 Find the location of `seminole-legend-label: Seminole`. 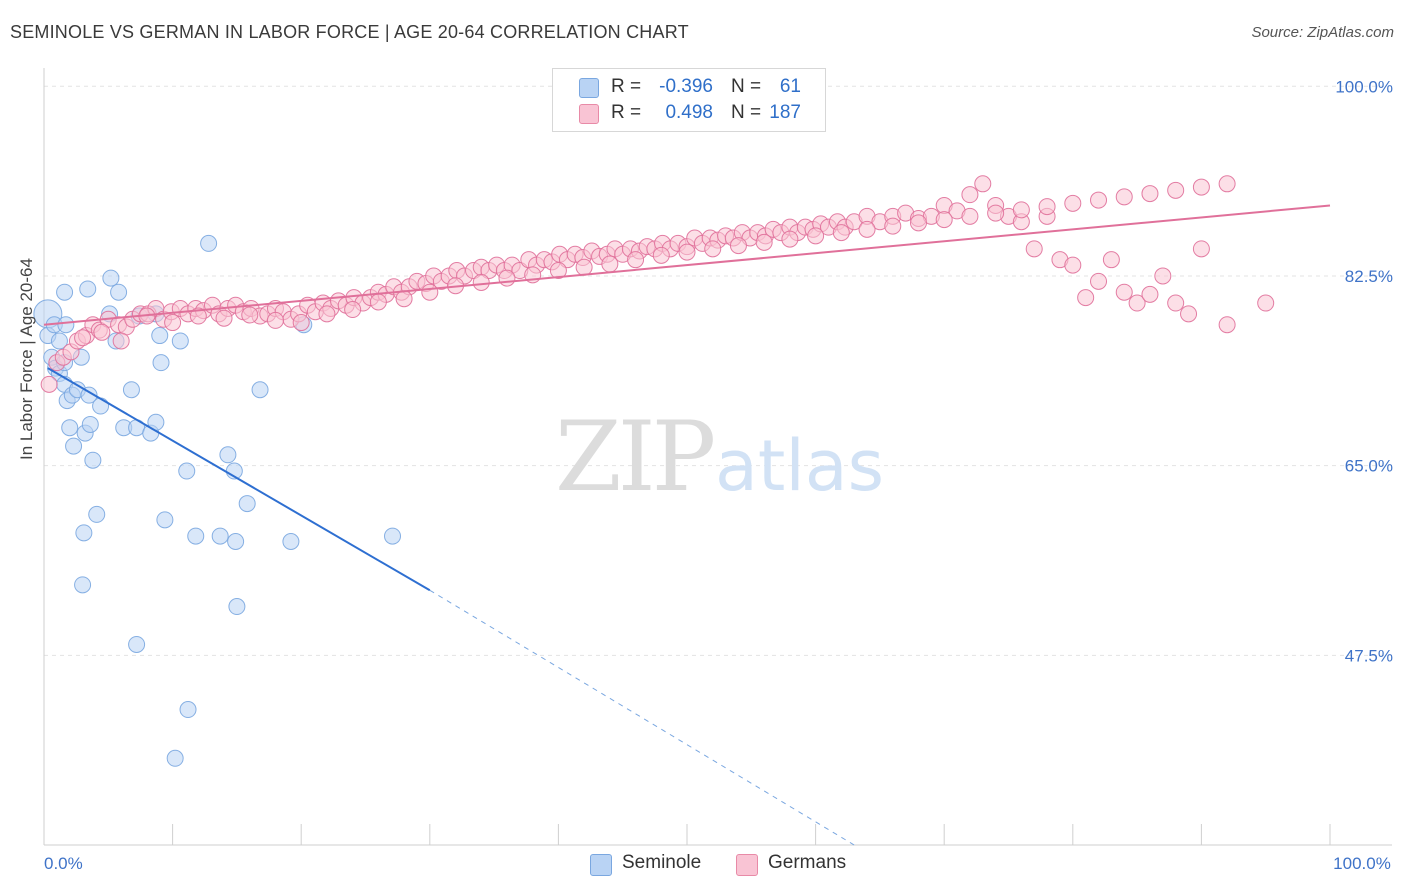

seminole-legend-label: Seminole is located at coordinates (662, 862).